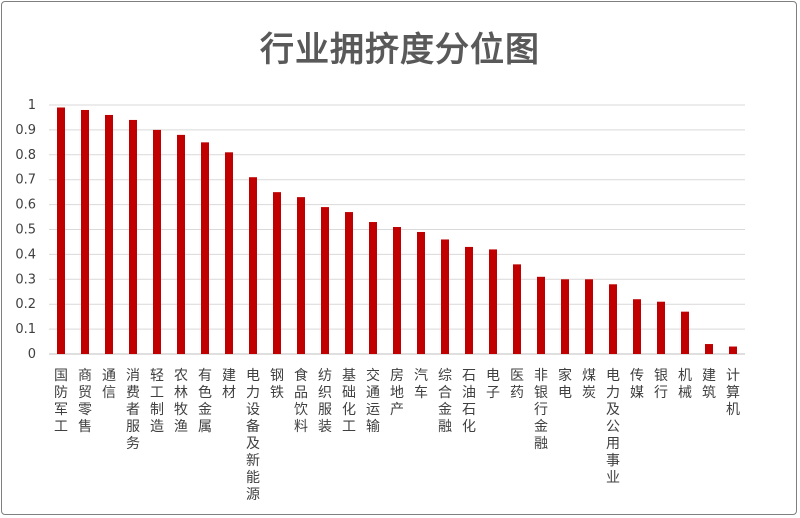  Describe the element at coordinates (445, 401) in the screenshot. I see `category-label: 综合金融` at that location.